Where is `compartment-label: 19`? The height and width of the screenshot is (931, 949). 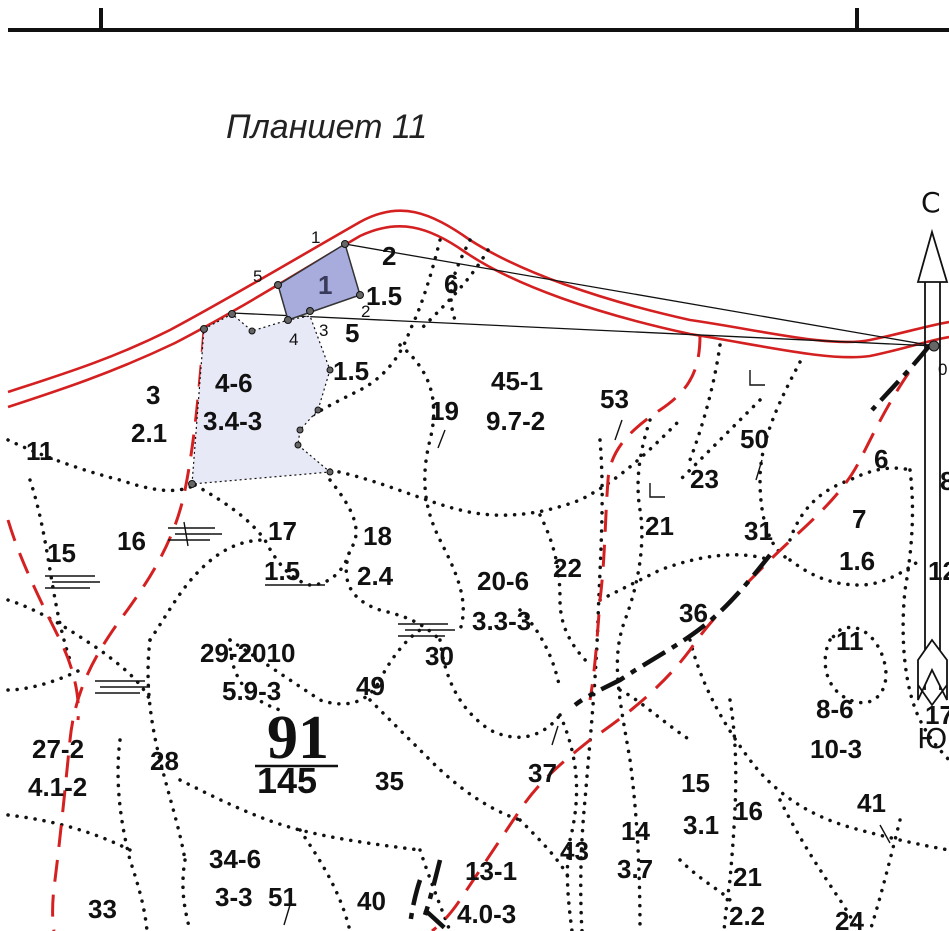
compartment-label: 19 is located at coordinates (444, 411).